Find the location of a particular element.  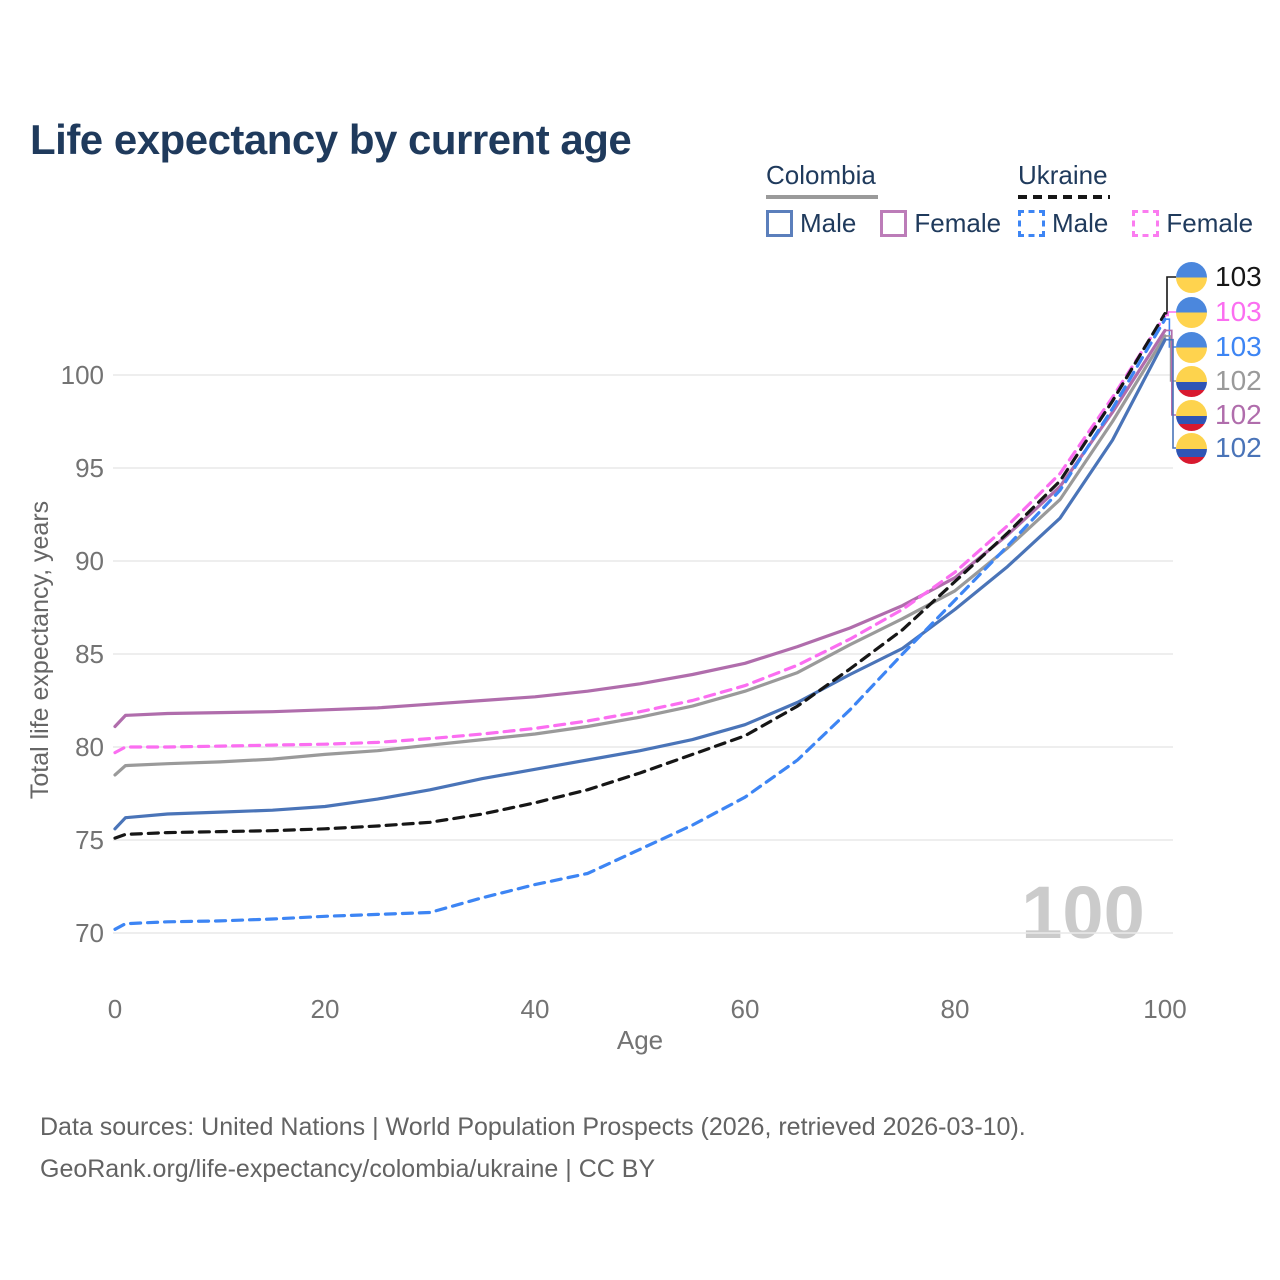

legend-item-colombia-female: Female is located at coordinates (940, 223).